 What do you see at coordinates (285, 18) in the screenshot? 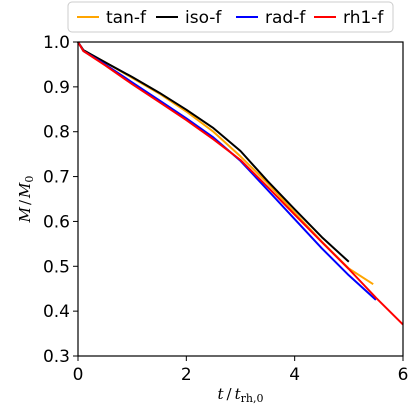
I see `legend-label-rad-f: rad-f` at bounding box center [285, 18].